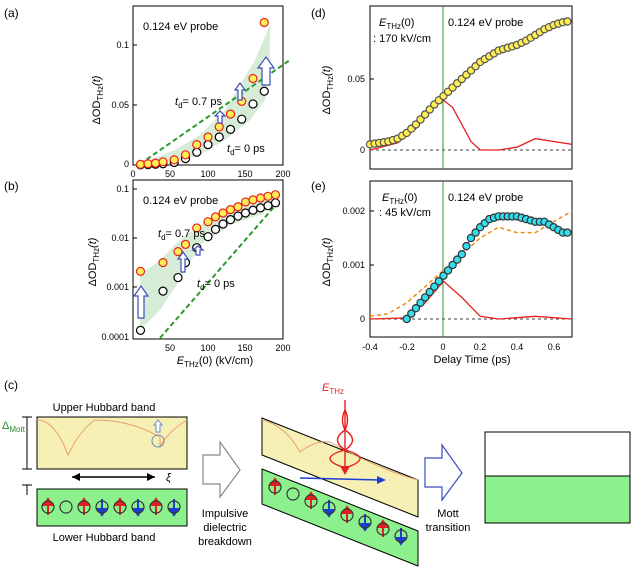  Describe the element at coordinates (96, 255) in the screenshot. I see `plot-b-ylabel-sub: THz` at that location.